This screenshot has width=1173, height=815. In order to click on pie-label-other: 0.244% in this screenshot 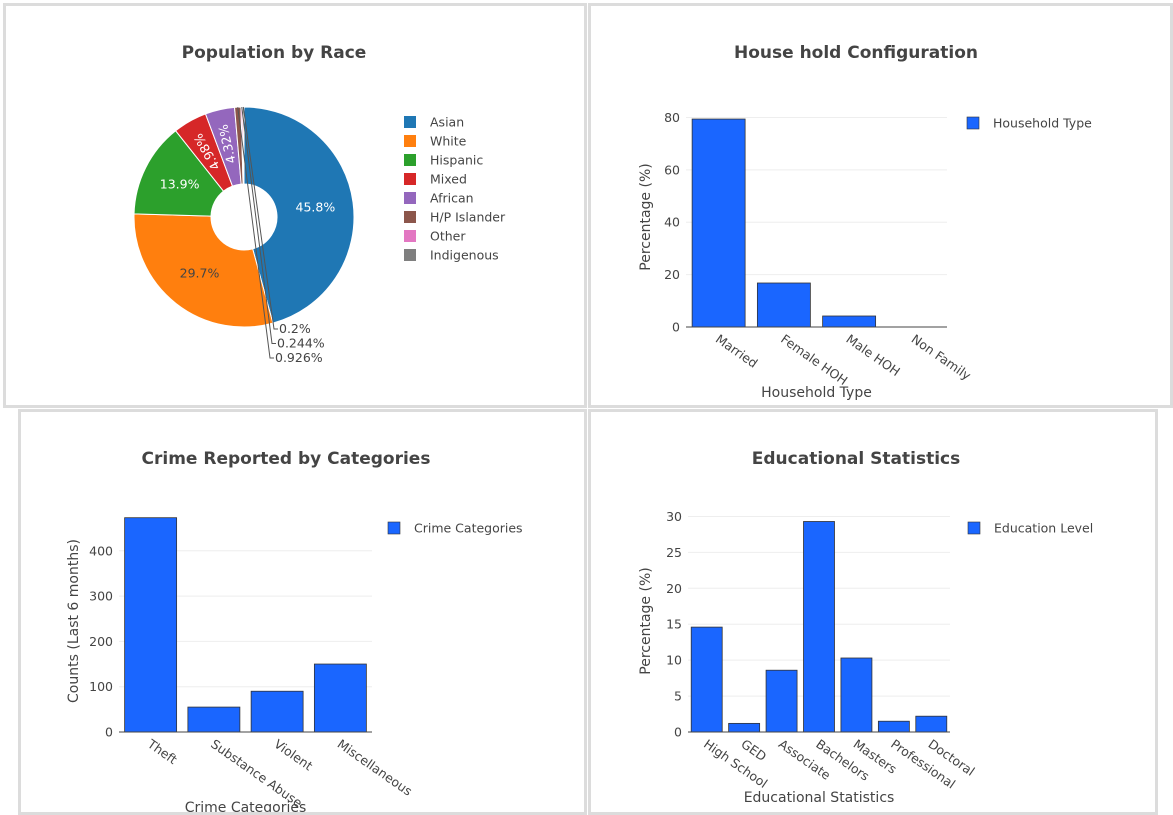, I will do `click(301, 343)`.